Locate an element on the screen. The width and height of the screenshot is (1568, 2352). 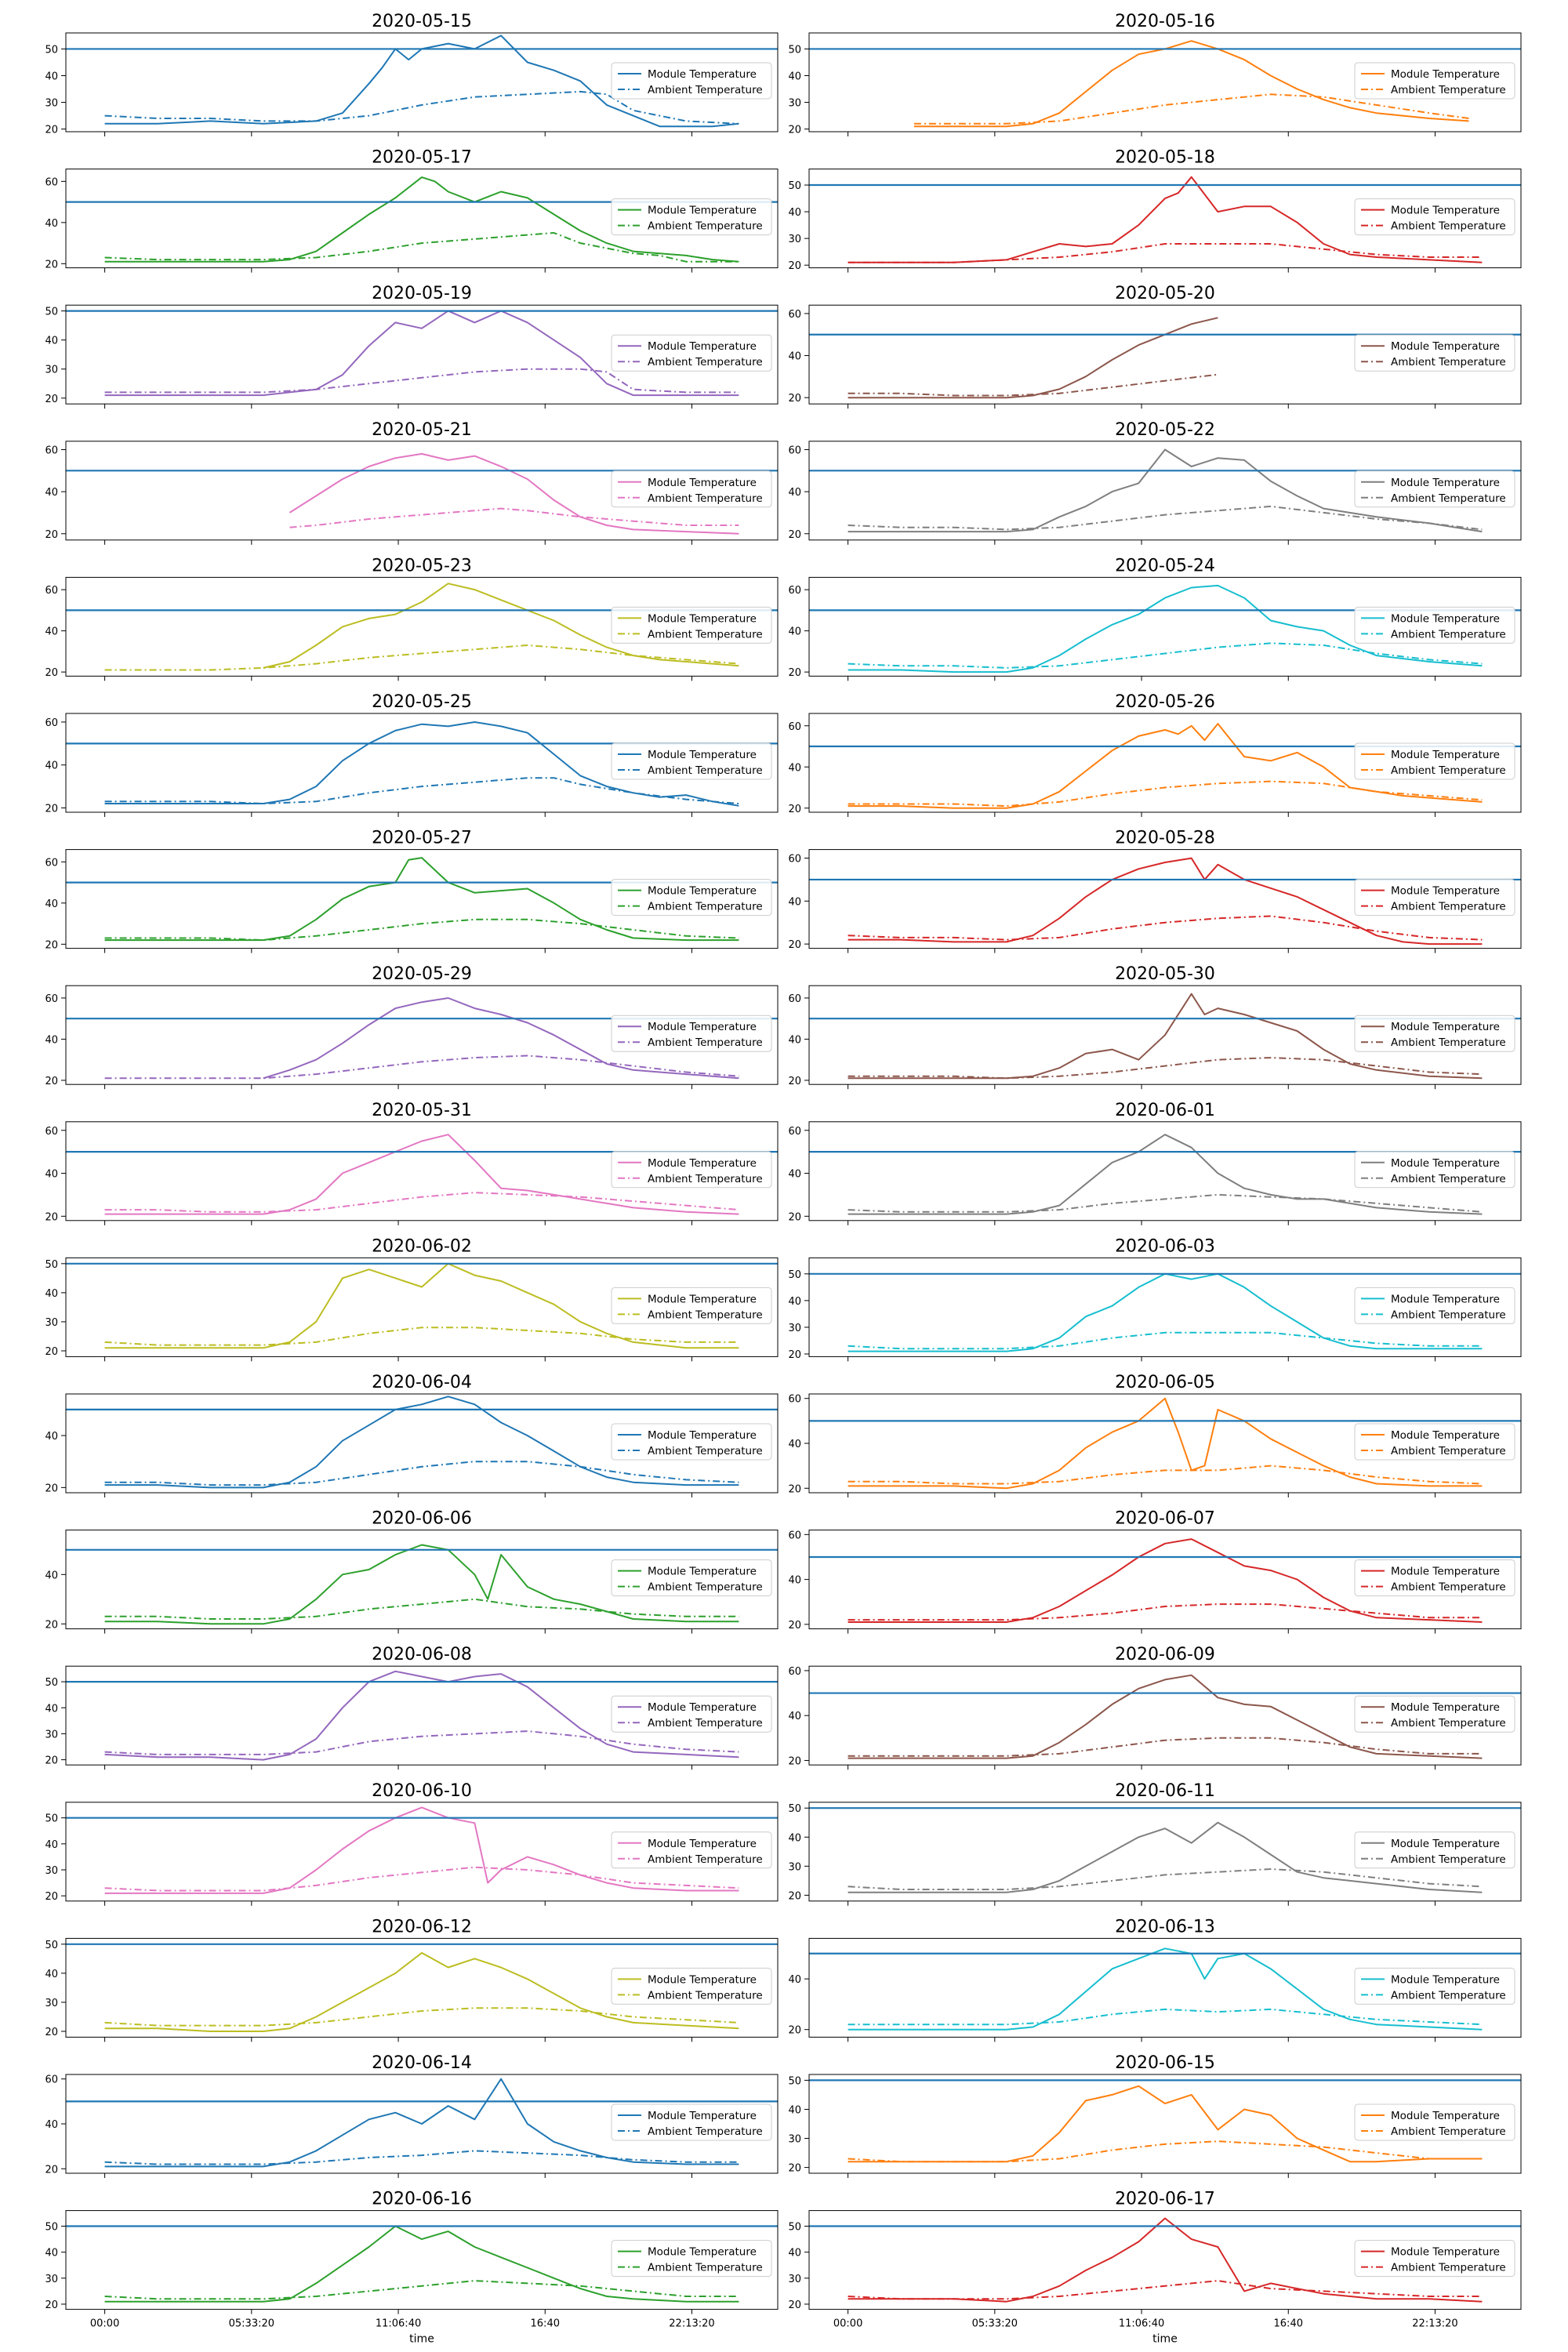
subplot-title: 2020-05-23 is located at coordinates (422, 565).